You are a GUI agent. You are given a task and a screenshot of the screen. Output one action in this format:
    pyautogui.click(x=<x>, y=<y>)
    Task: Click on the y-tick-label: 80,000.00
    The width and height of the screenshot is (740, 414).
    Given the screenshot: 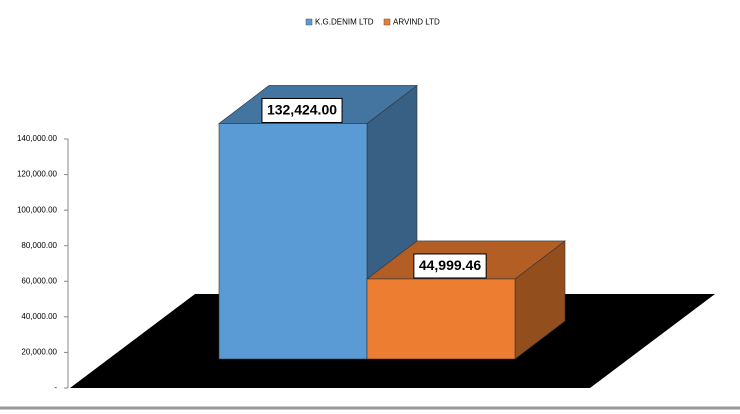 What is the action you would take?
    pyautogui.click(x=39, y=245)
    